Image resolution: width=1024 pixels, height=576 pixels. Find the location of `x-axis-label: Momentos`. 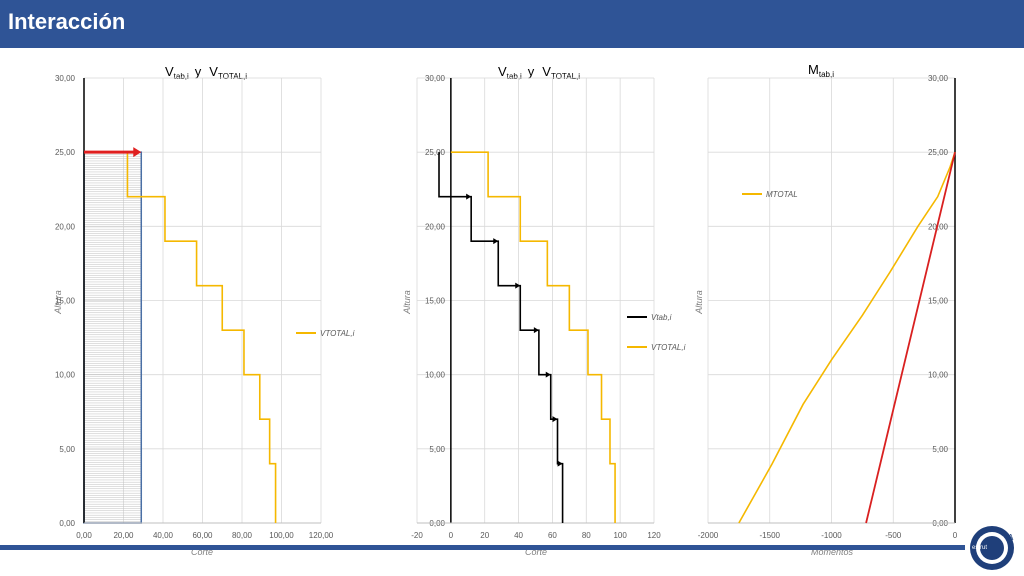

x-axis-label: Momentos is located at coordinates (832, 552).